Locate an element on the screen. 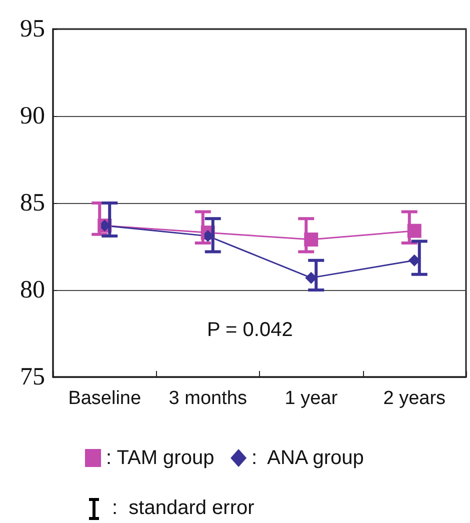 The height and width of the screenshot is (523, 470). x-tick-label: Baseline is located at coordinates (105, 398).